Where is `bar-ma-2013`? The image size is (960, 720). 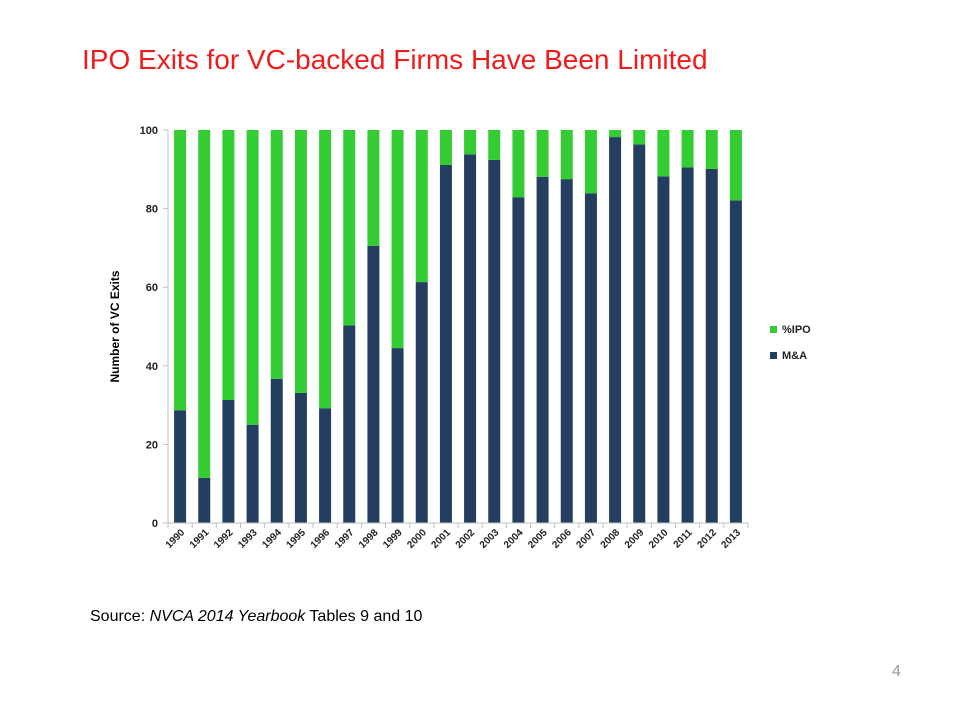 bar-ma-2013 is located at coordinates (735, 361).